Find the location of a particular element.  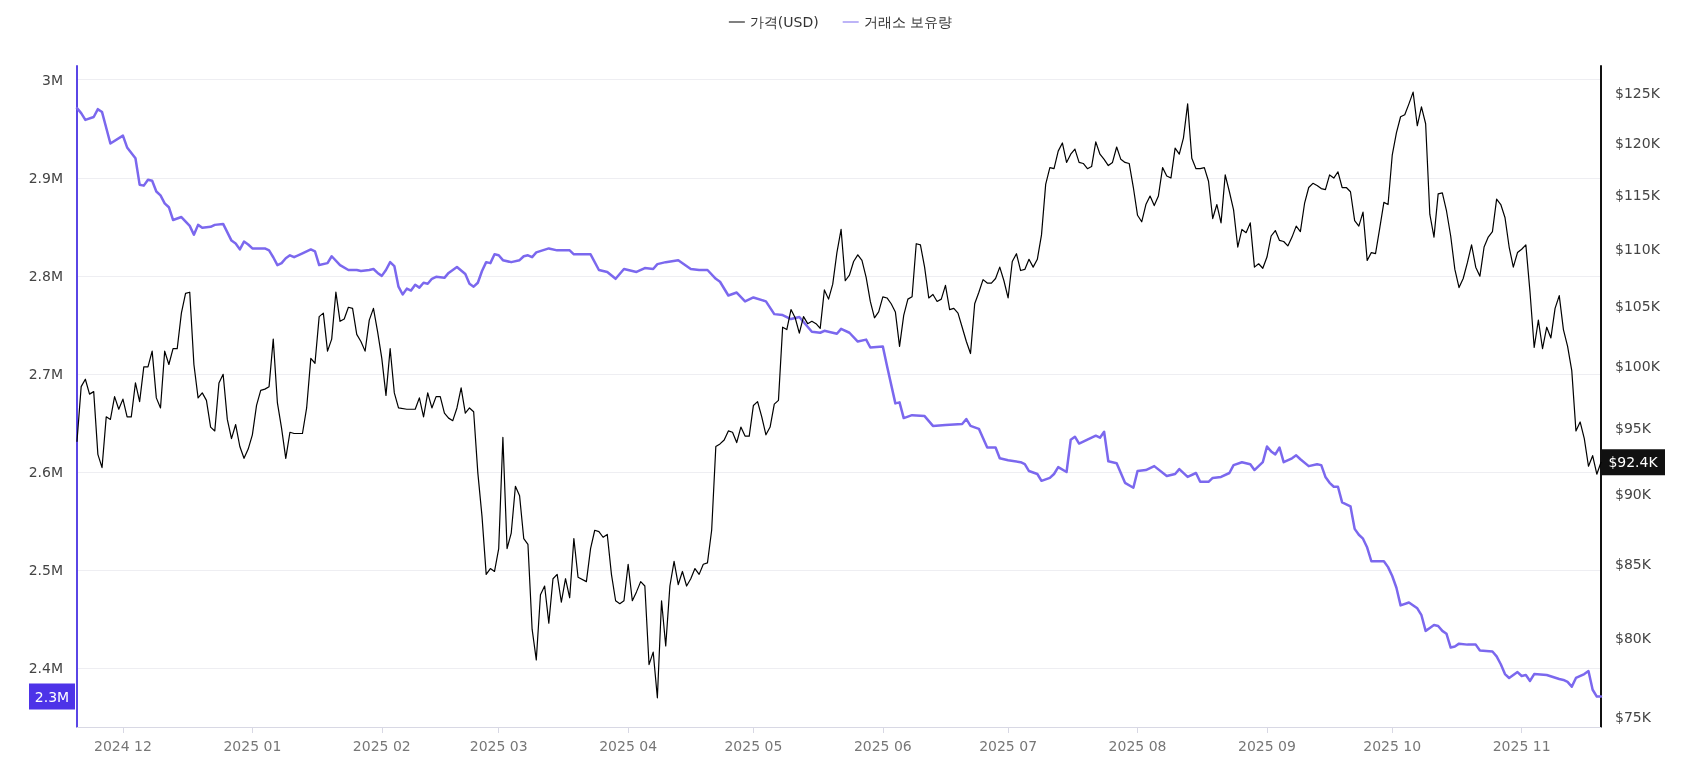

x-tick-label: 2025 08 is located at coordinates (1137, 746).